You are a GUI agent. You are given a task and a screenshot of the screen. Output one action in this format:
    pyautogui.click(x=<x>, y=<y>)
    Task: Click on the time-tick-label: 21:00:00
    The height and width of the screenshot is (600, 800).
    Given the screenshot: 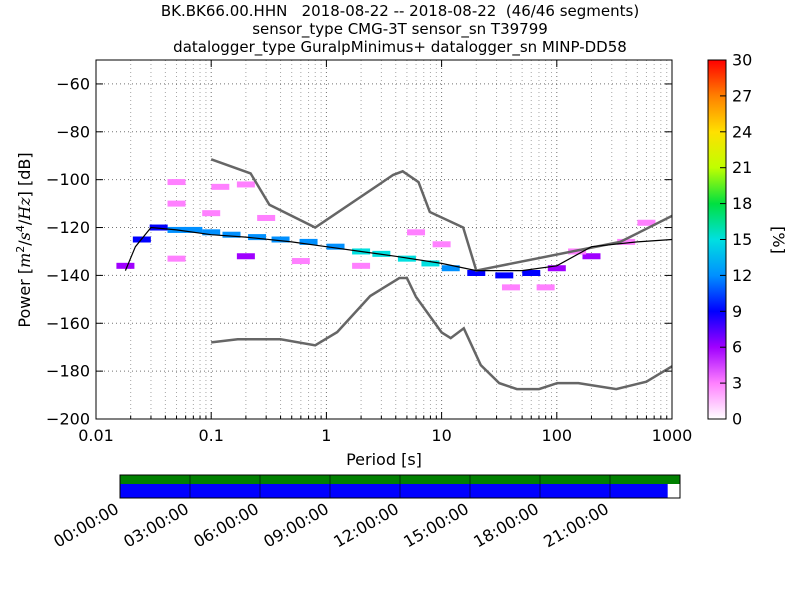 What is the action you would take?
    pyautogui.click(x=576, y=525)
    